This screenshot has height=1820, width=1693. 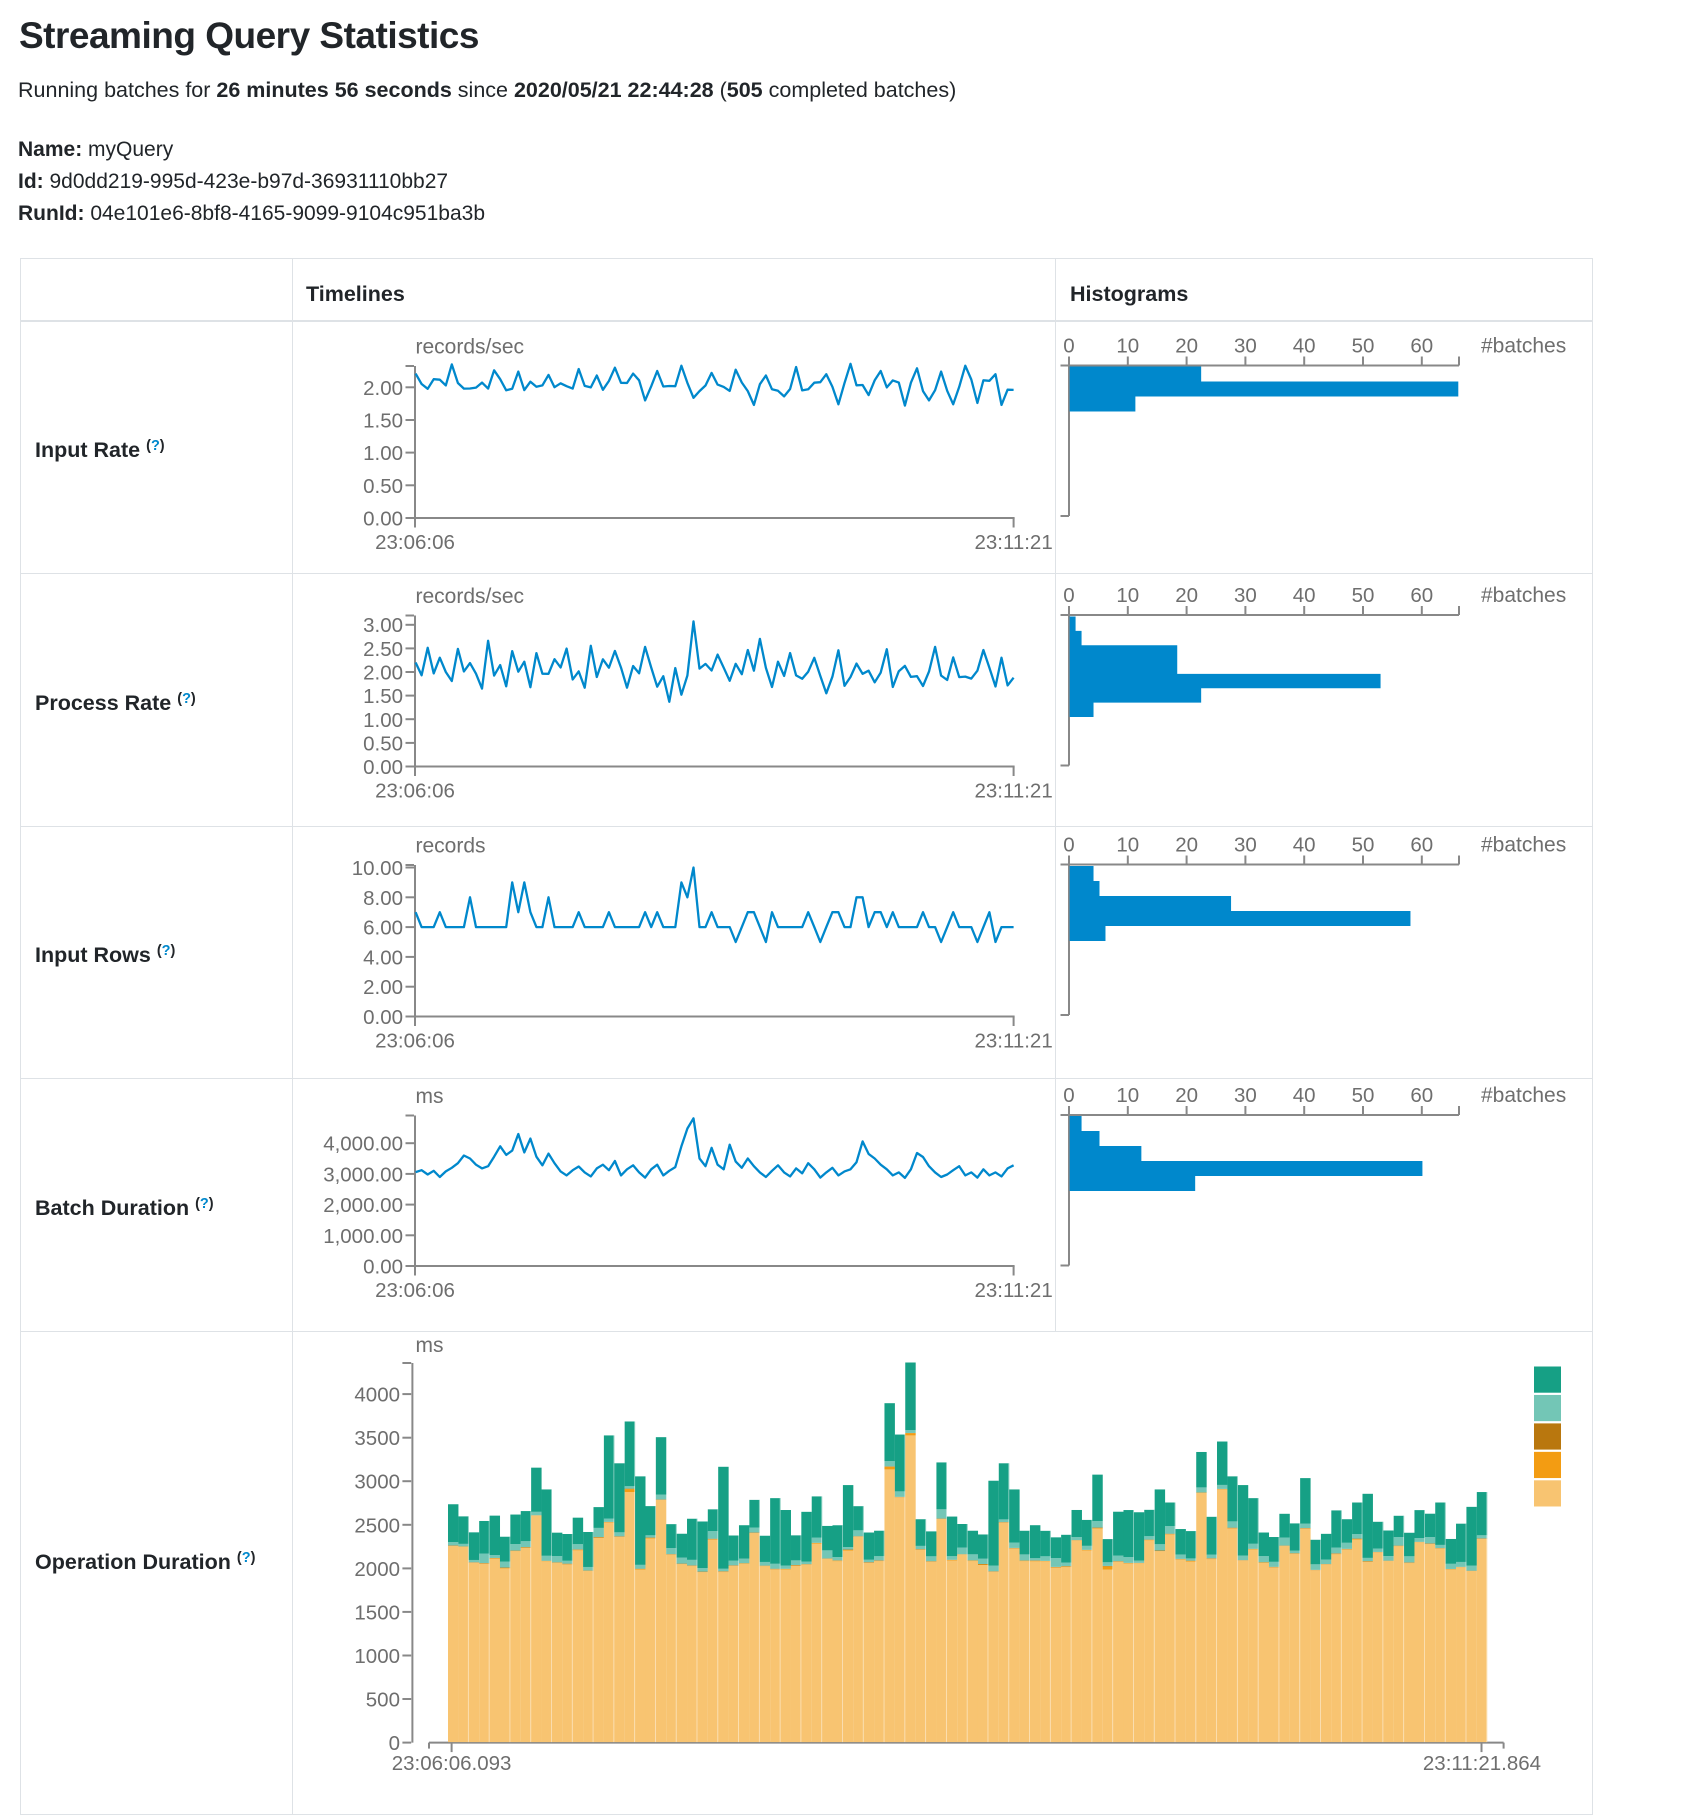 I want to click on svg-text: 3500, so click(x=377, y=1438).